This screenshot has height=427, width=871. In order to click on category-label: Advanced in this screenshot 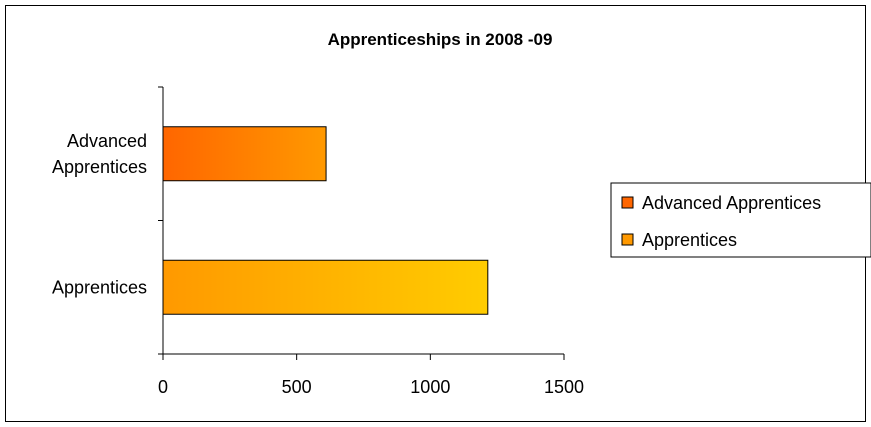, I will do `click(107, 141)`.